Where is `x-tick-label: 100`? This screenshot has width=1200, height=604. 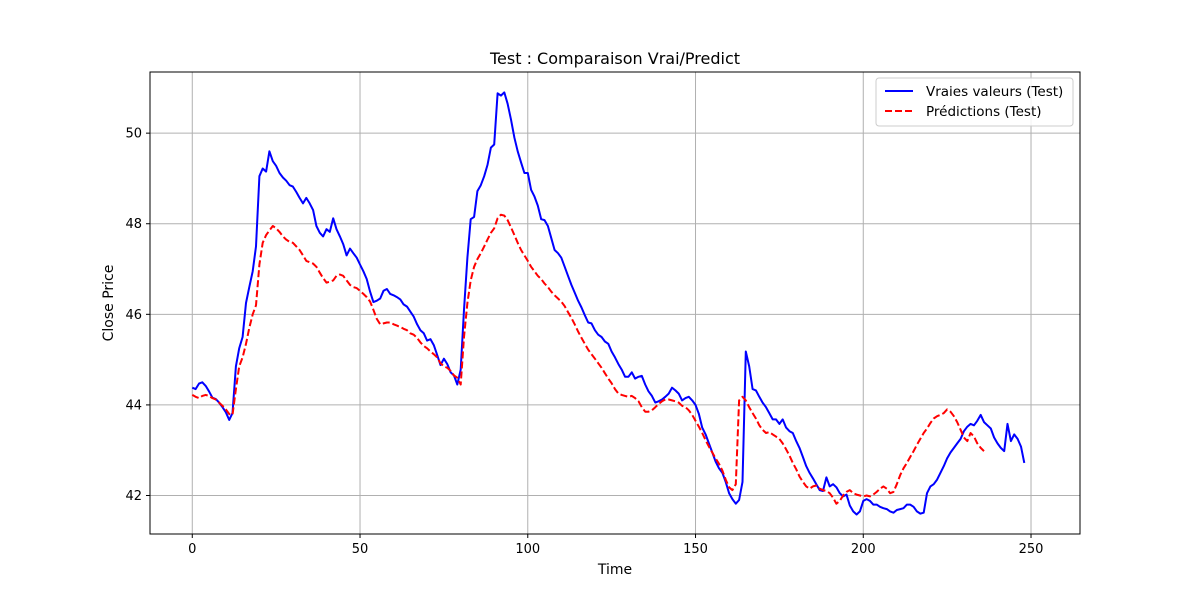 x-tick-label: 100 is located at coordinates (527, 549).